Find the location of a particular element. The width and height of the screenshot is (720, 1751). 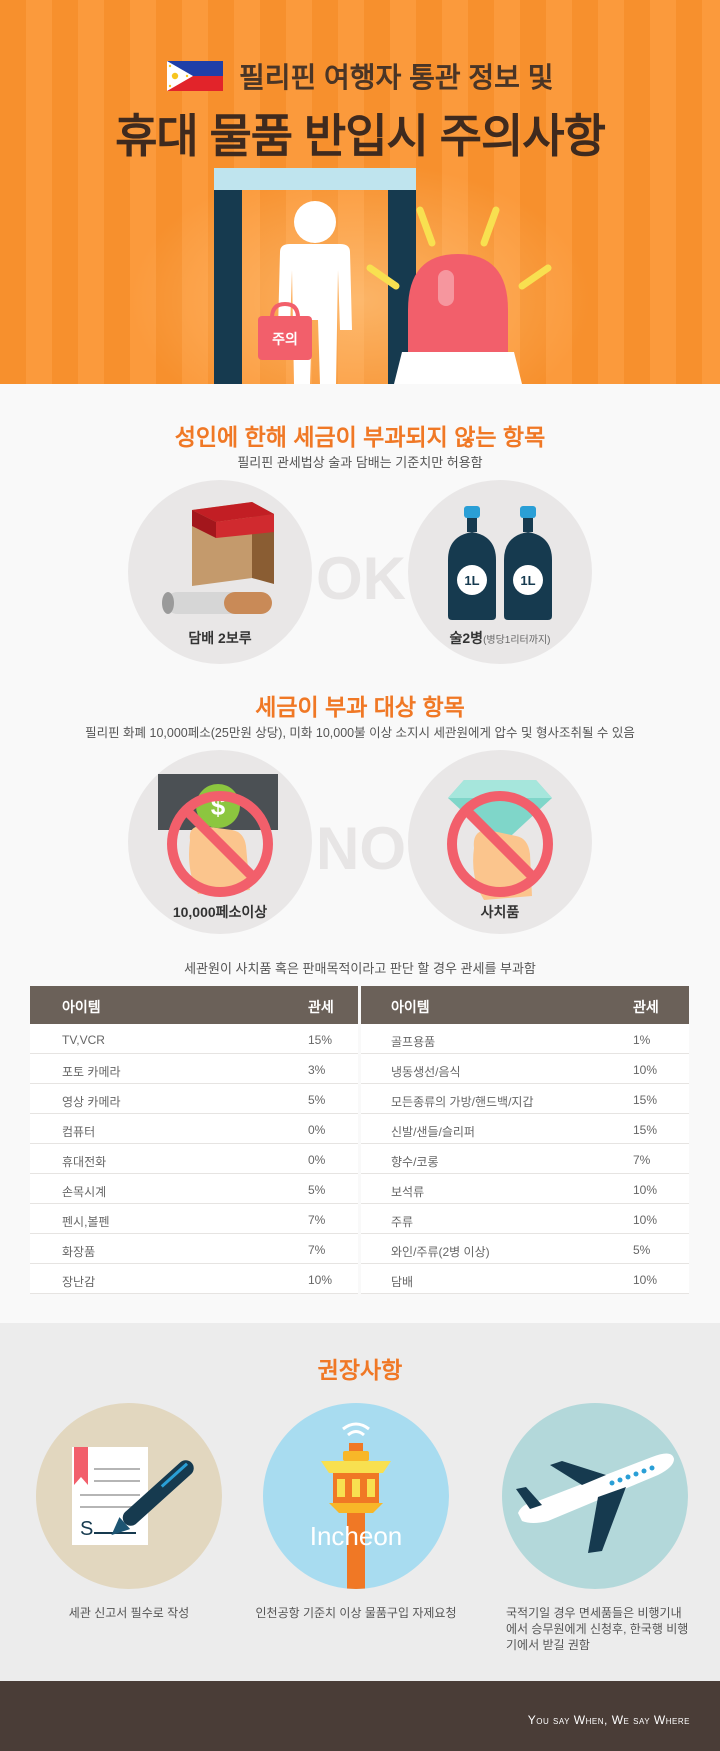

diamond-prohibited-icon is located at coordinates (500, 840).